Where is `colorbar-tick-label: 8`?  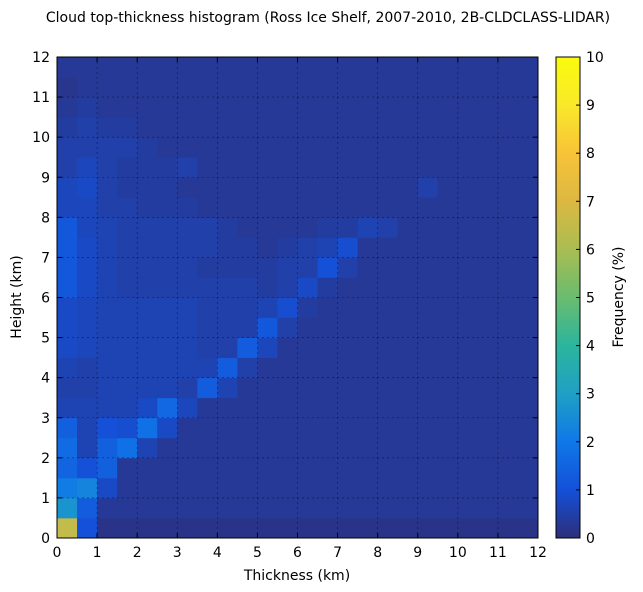
colorbar-tick-label: 8 is located at coordinates (590, 154).